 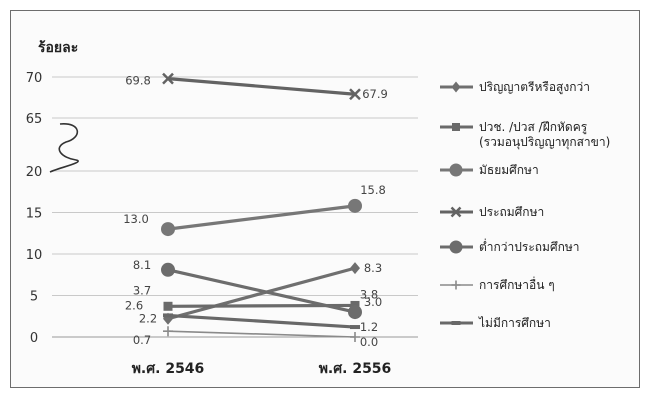 I want to click on data-label: 8.3, so click(x=373, y=268).